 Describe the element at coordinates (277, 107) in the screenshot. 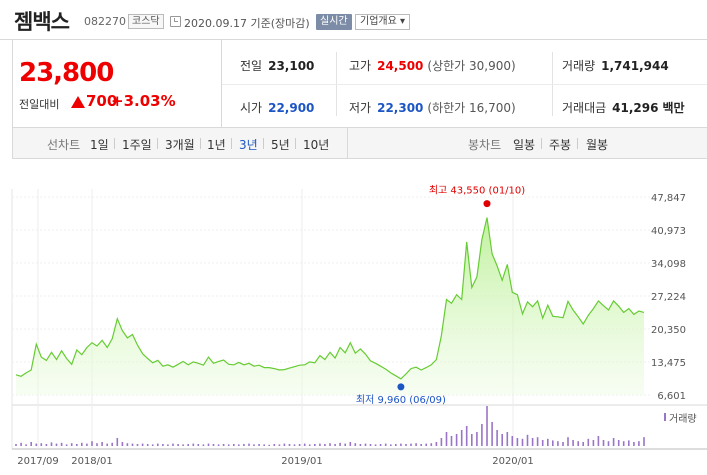

I see `stat-open: 시가 22,900` at that location.